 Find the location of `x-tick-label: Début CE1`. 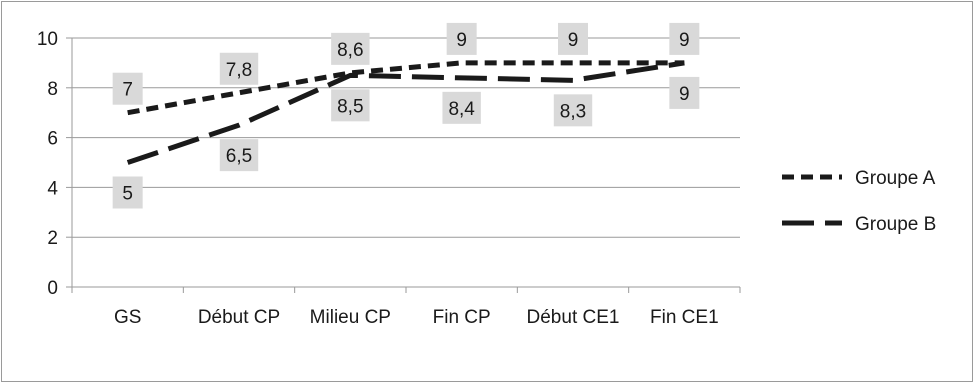

x-tick-label: Début CE1 is located at coordinates (573, 317).